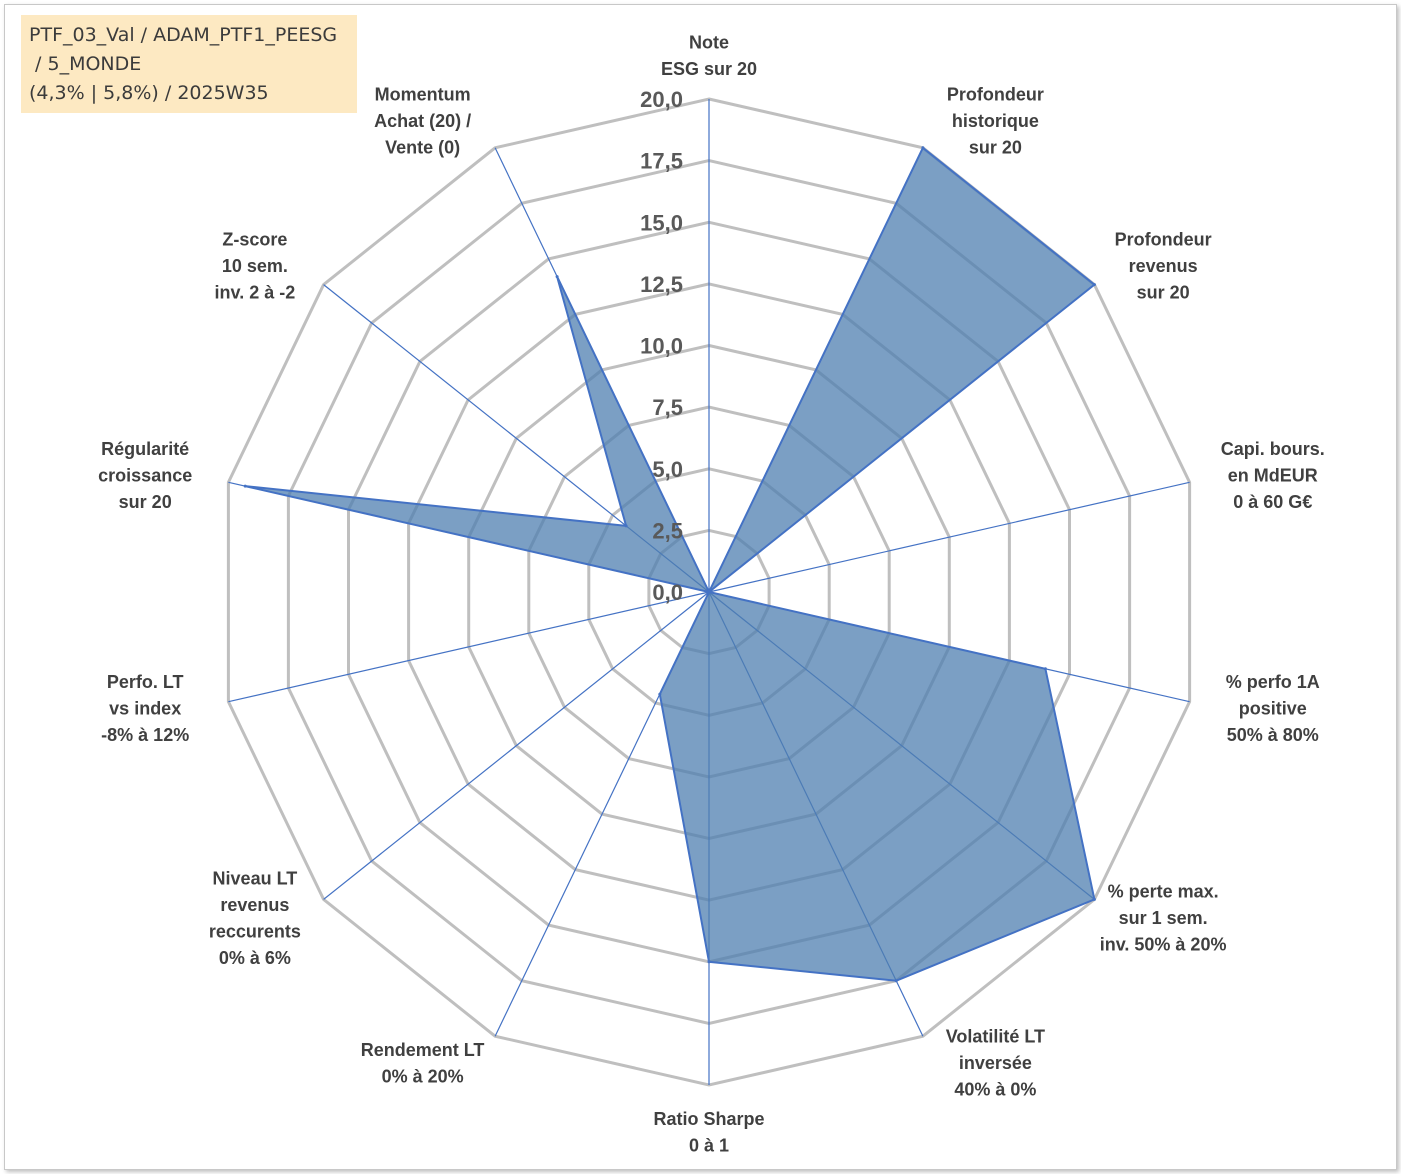 Image resolution: width=1401 pixels, height=1174 pixels. I want to click on axis-label-line: % perfo 1A, so click(1273, 682).